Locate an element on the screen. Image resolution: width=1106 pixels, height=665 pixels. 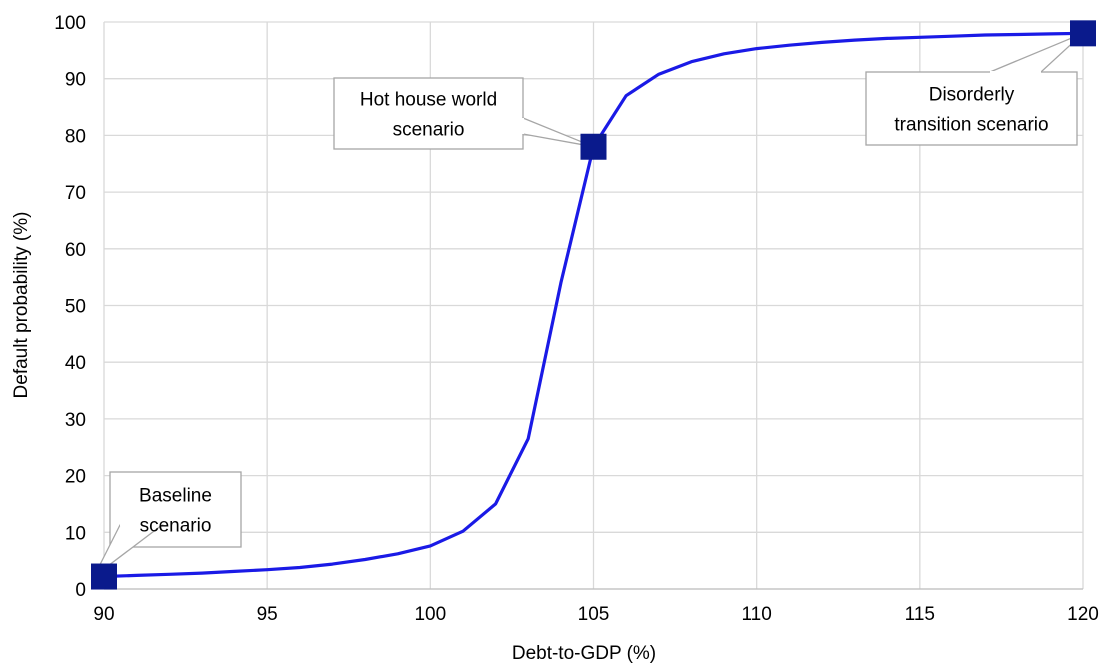
x-tick-label: 110 is located at coordinates (757, 614).